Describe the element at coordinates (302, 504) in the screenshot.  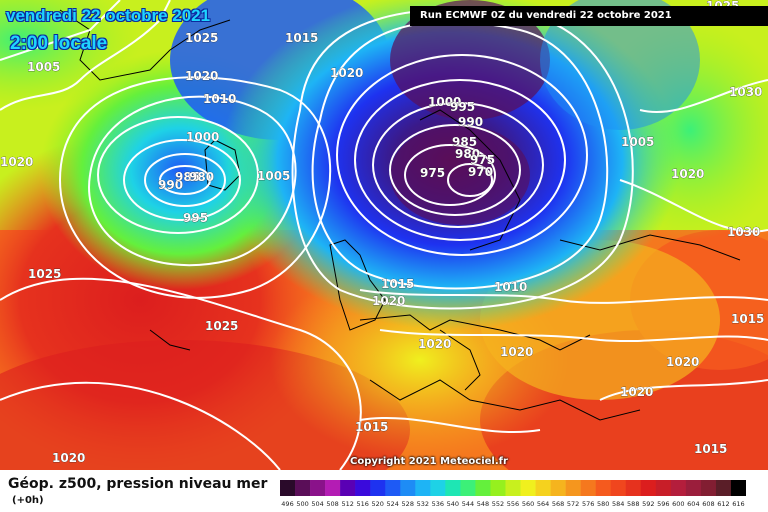
I see `legend-label-500: 500` at that location.